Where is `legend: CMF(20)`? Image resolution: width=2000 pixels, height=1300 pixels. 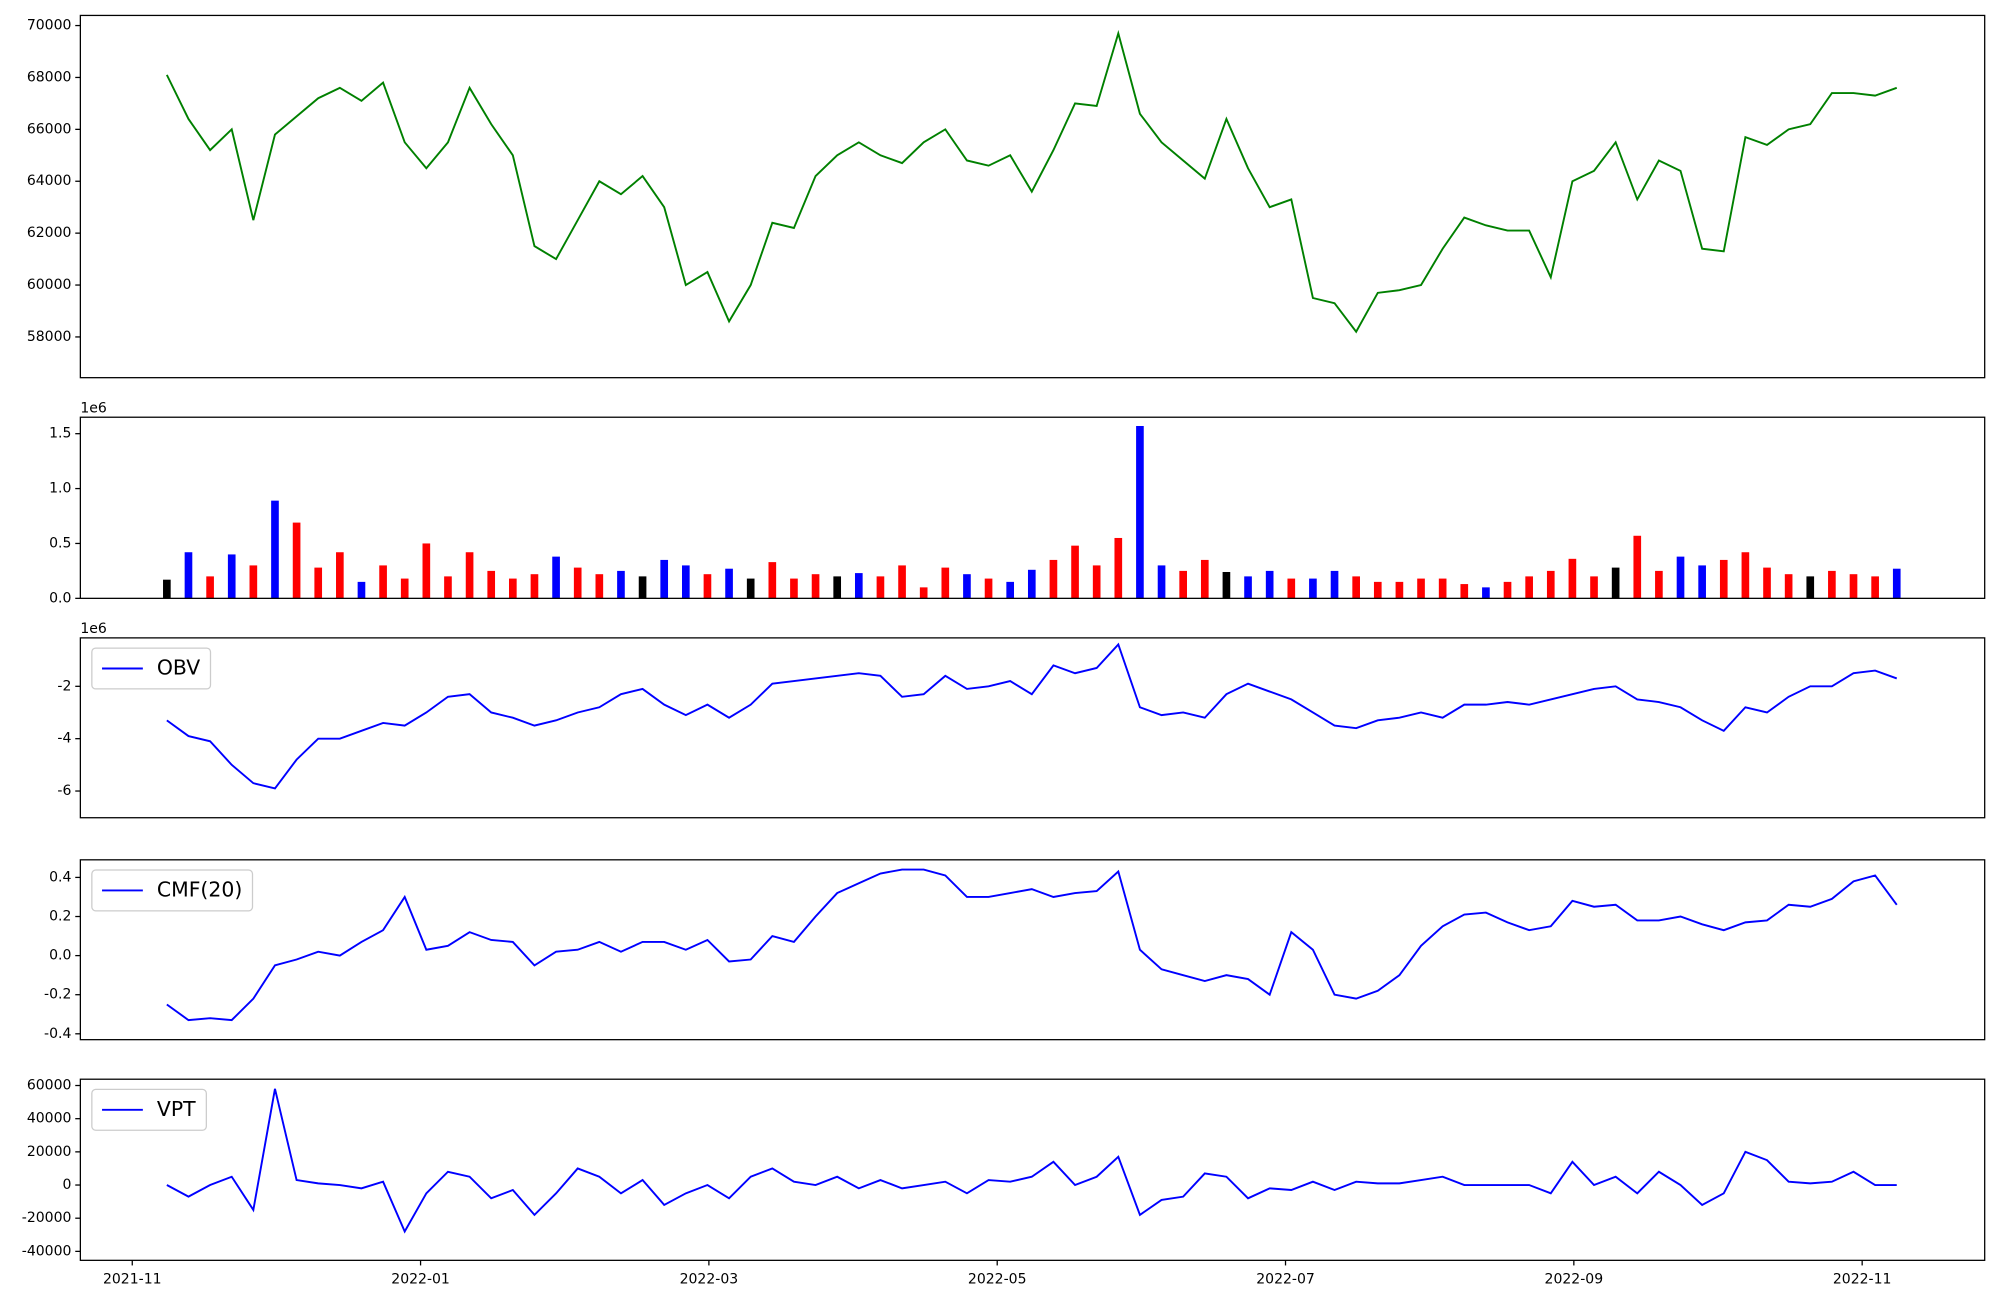 legend: CMF(20) is located at coordinates (172, 890).